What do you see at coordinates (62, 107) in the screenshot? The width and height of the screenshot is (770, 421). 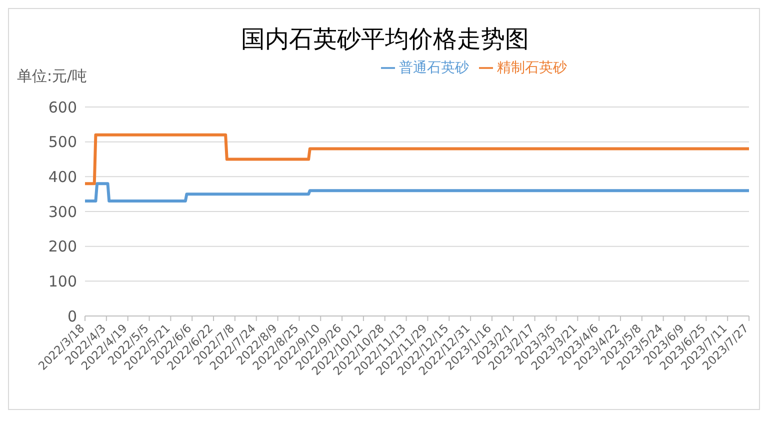 I see `y-tick-label: 600` at bounding box center [62, 107].